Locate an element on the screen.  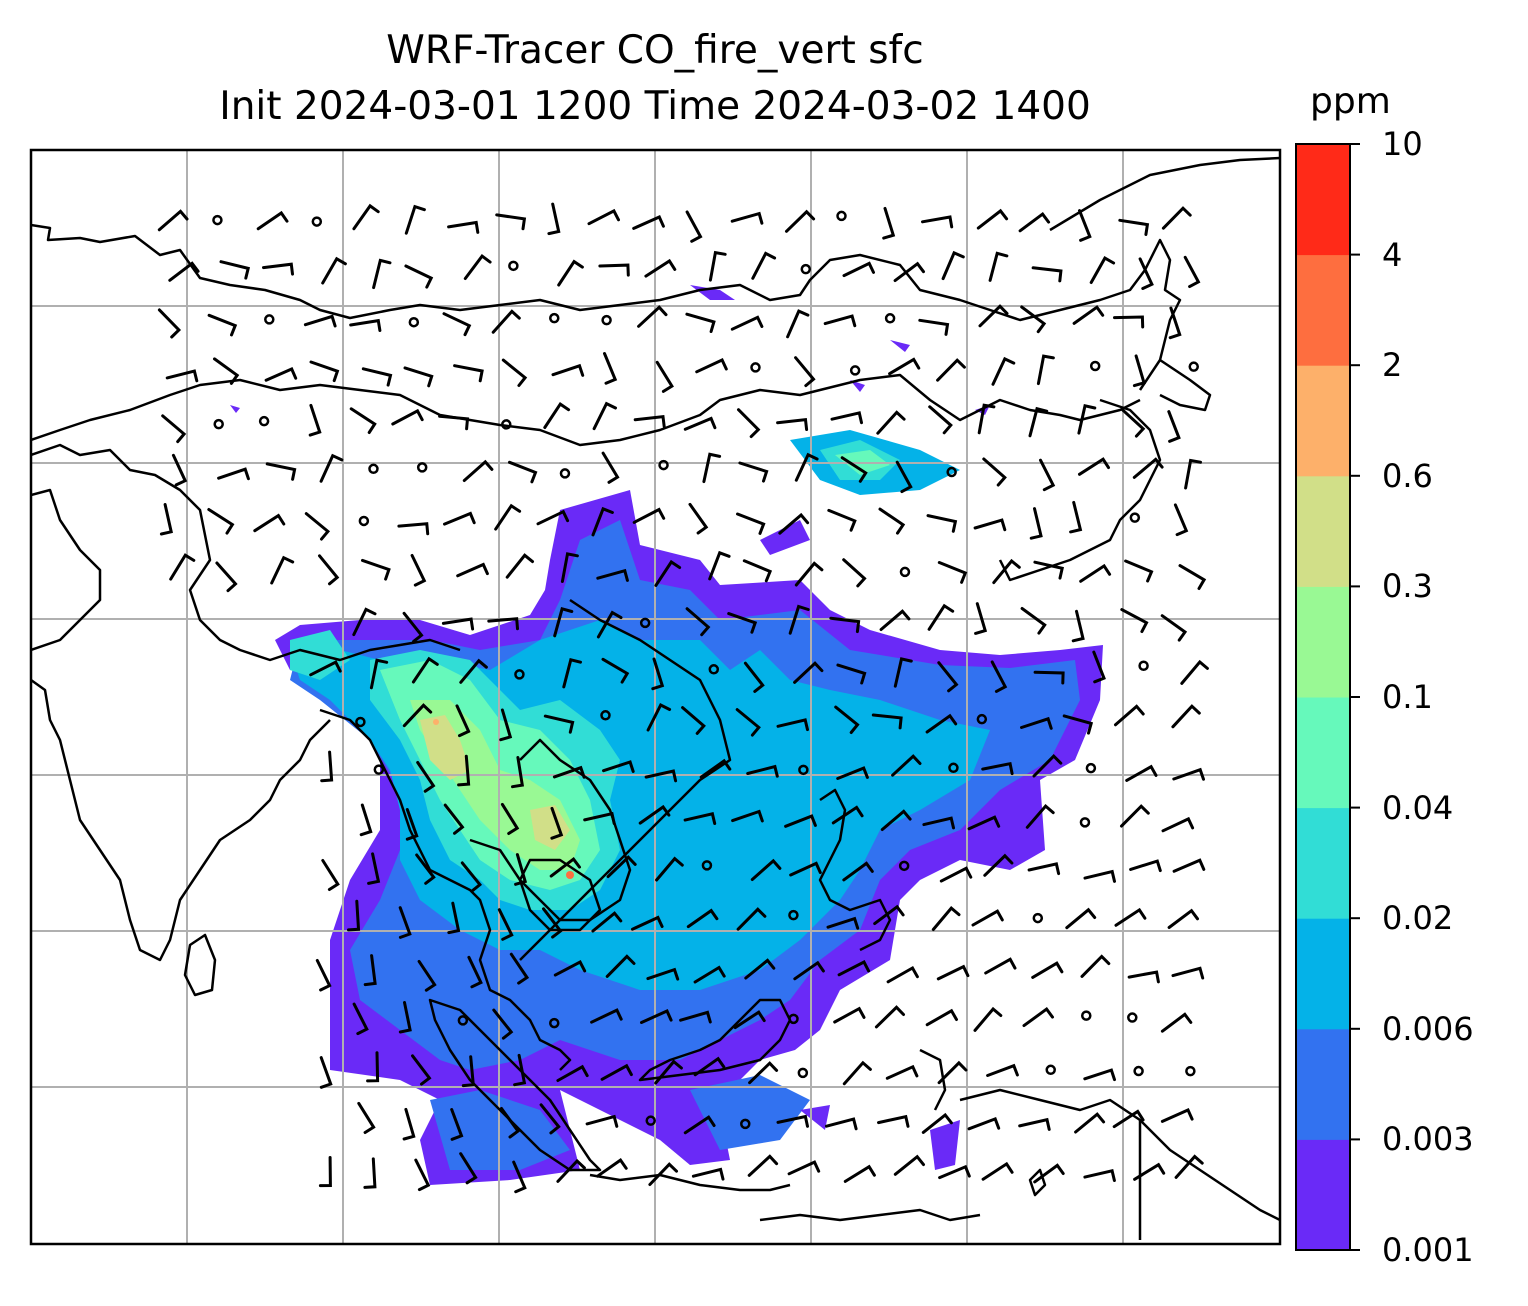
colorbar-tick-label: 0.02 is located at coordinates (1418, 918).